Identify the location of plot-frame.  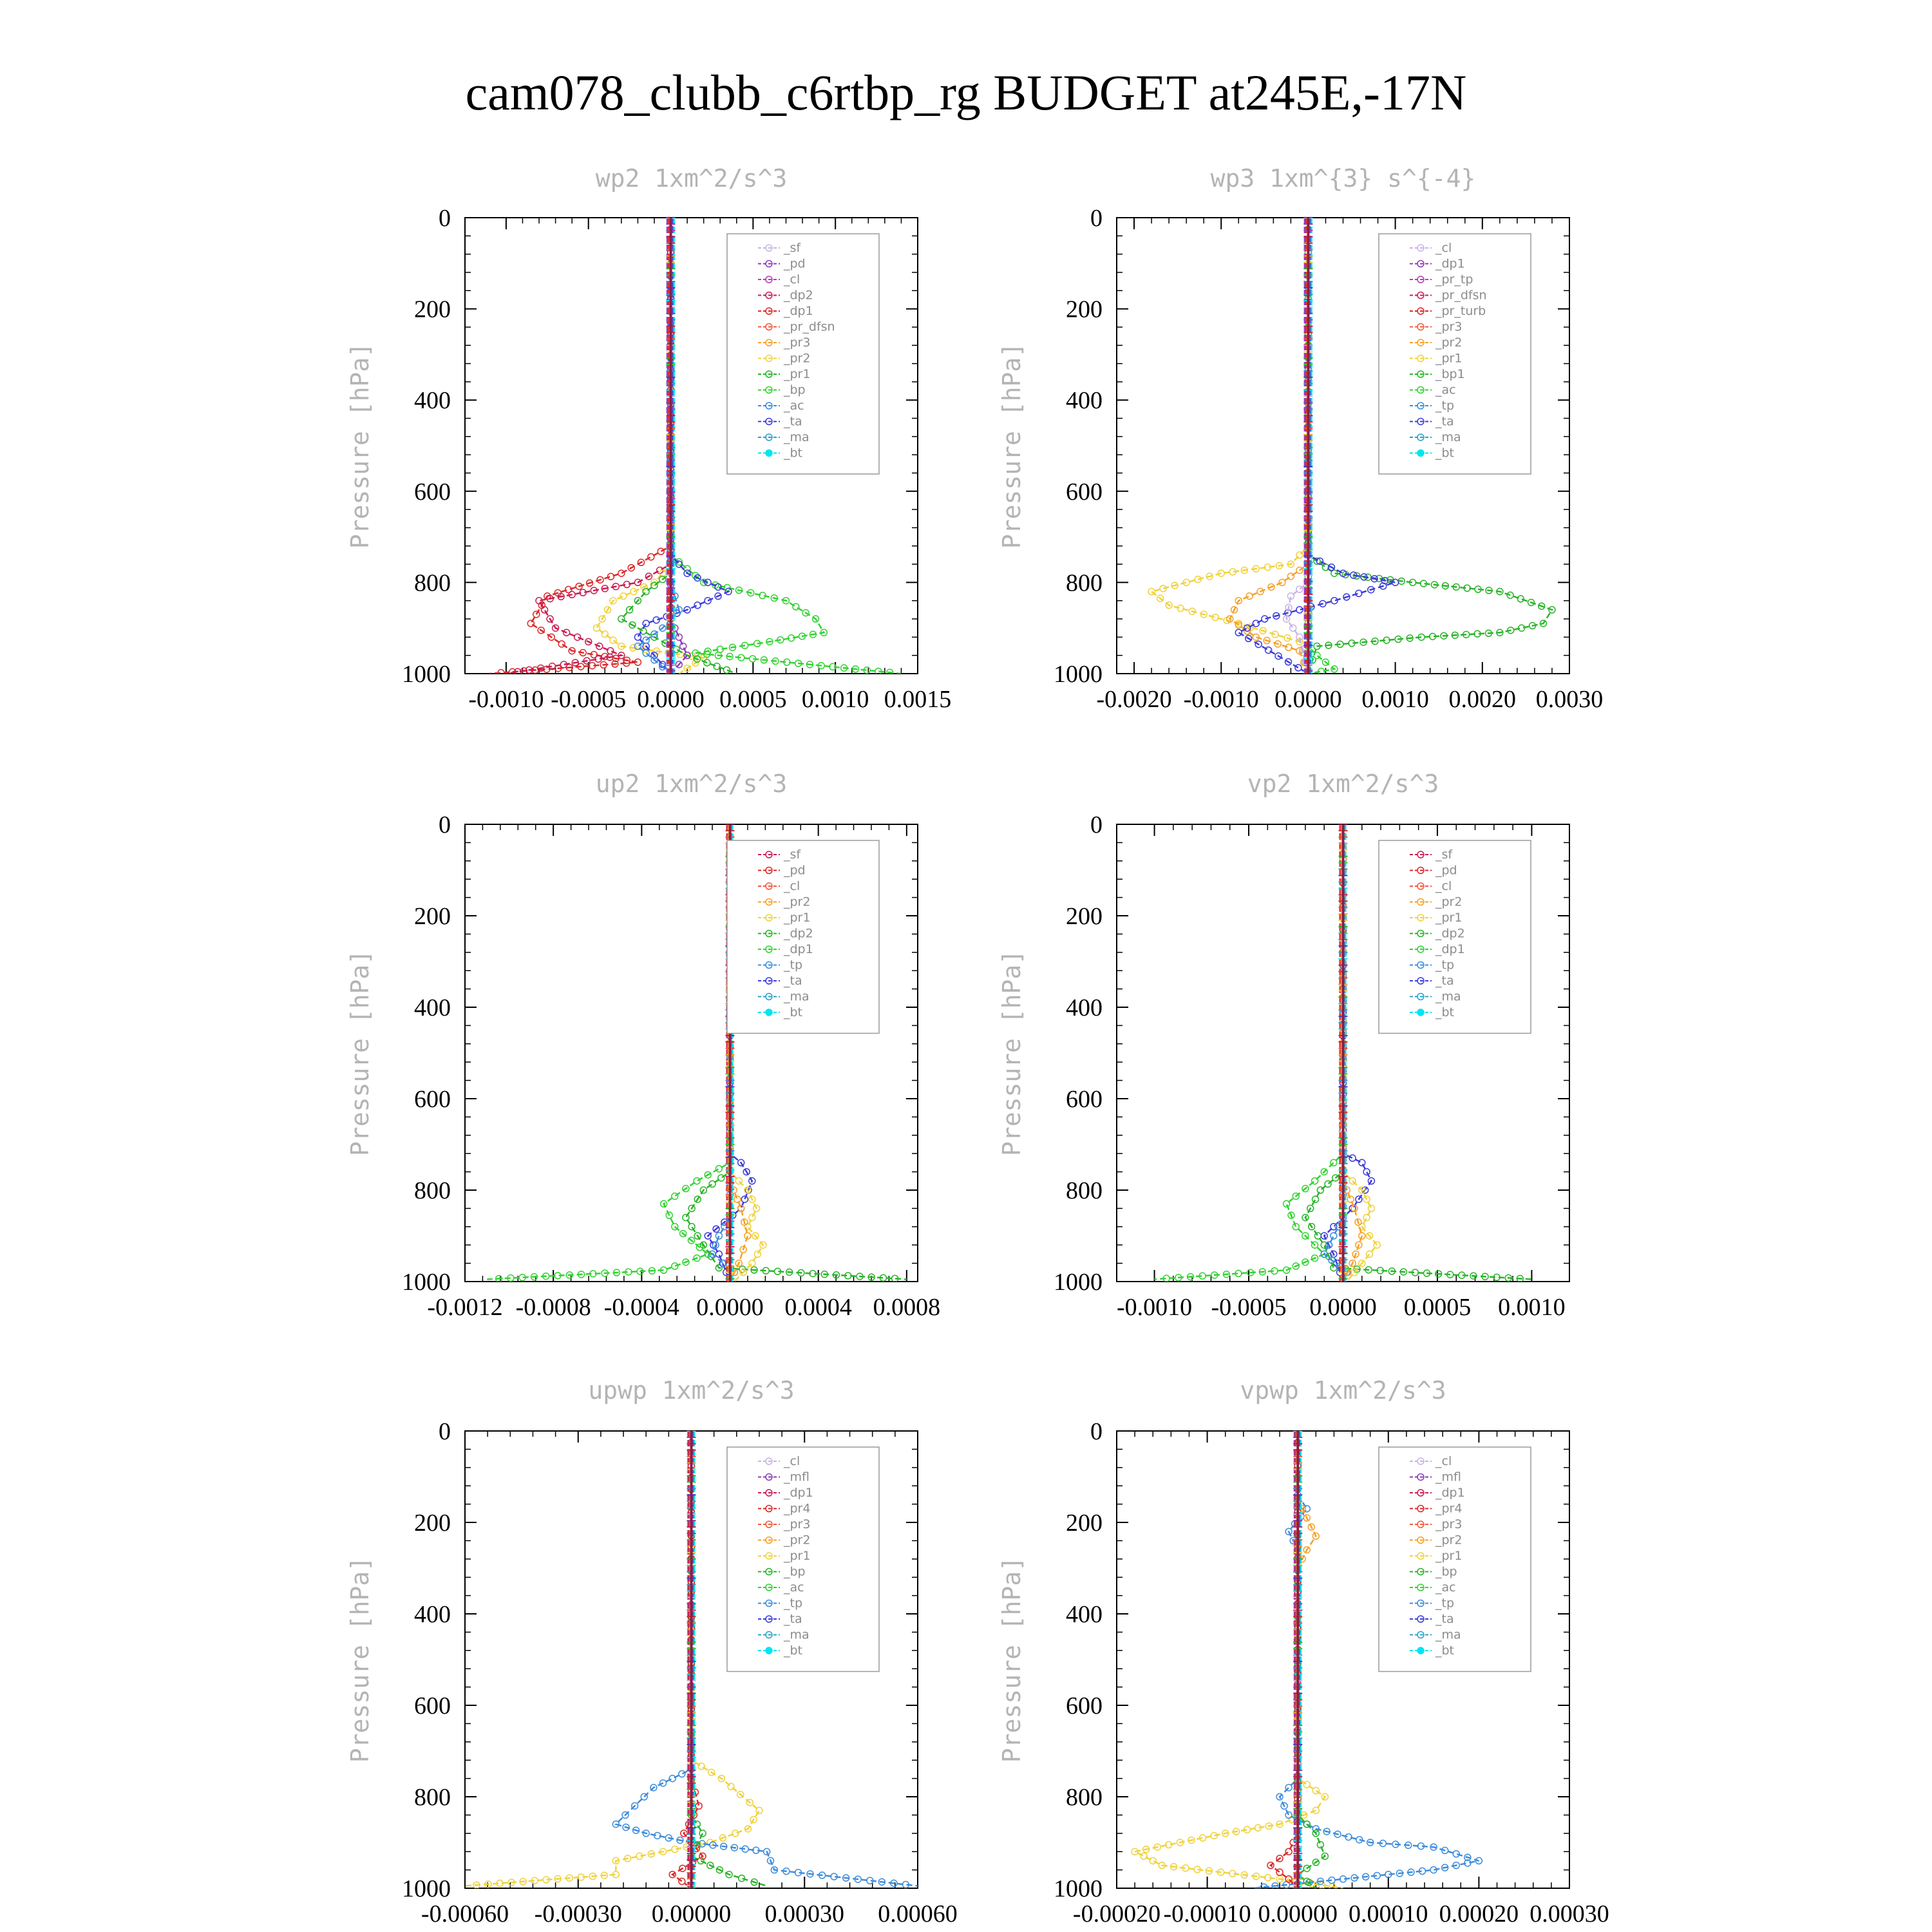
(691, 446).